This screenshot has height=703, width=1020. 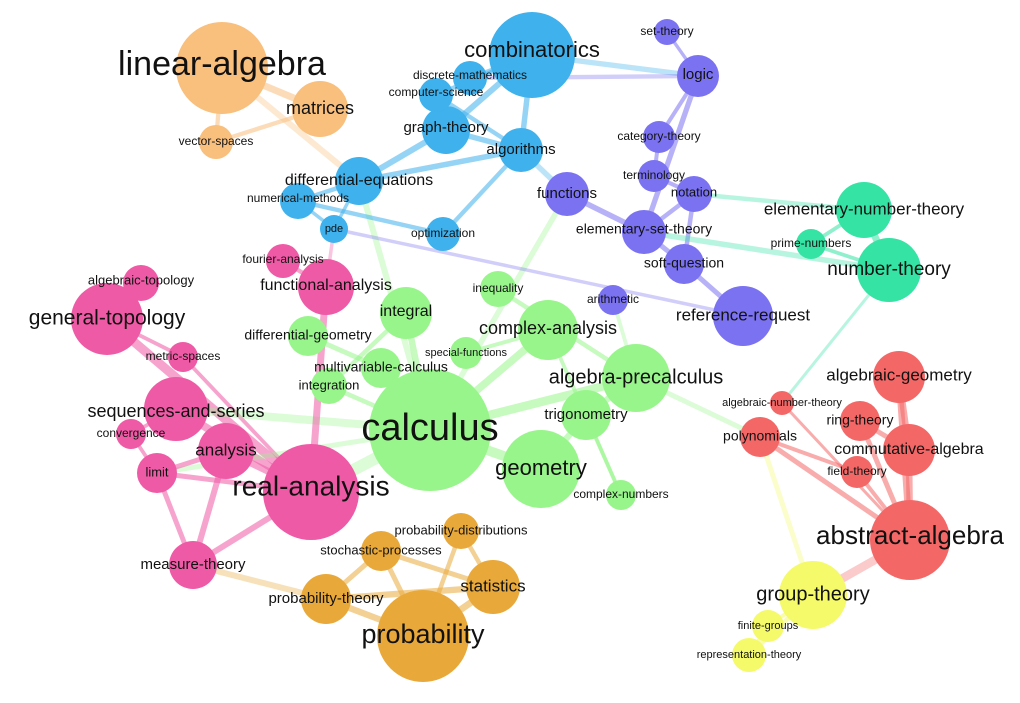 I want to click on node-pde, so click(x=334, y=229).